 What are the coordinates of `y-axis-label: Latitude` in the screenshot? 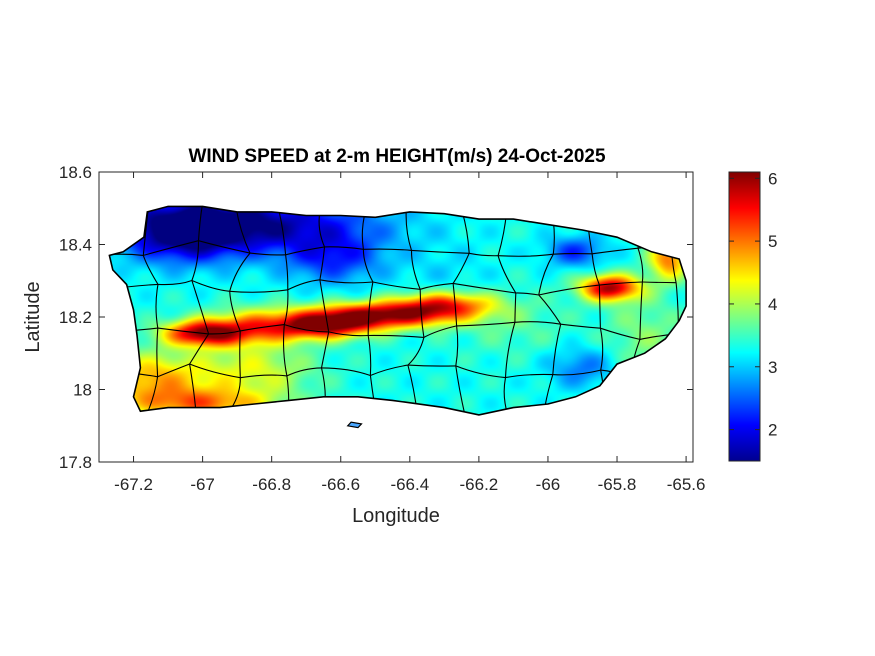 It's located at (33, 316).